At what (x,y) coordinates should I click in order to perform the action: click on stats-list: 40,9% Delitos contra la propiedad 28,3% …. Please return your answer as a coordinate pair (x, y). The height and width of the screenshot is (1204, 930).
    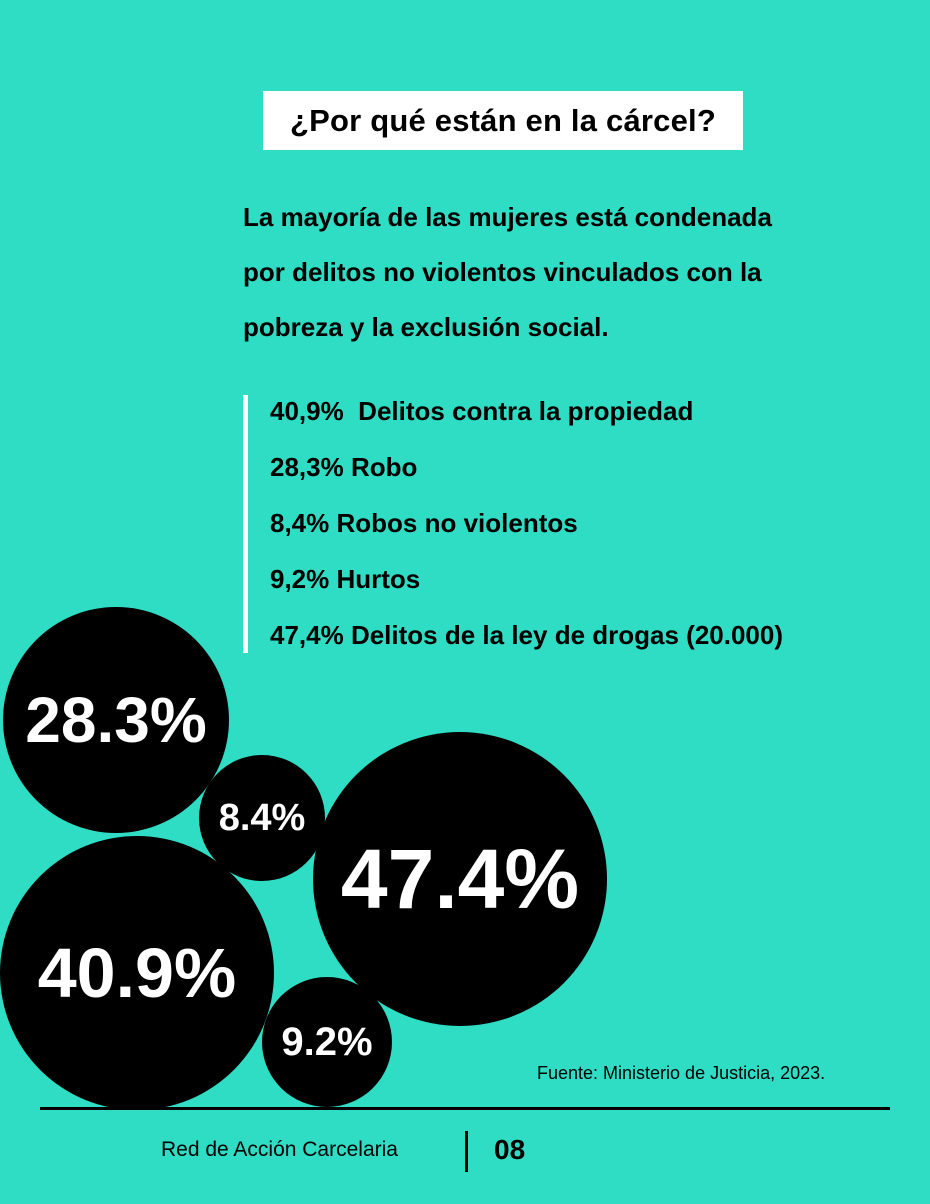
    Looking at the image, I should click on (526, 525).